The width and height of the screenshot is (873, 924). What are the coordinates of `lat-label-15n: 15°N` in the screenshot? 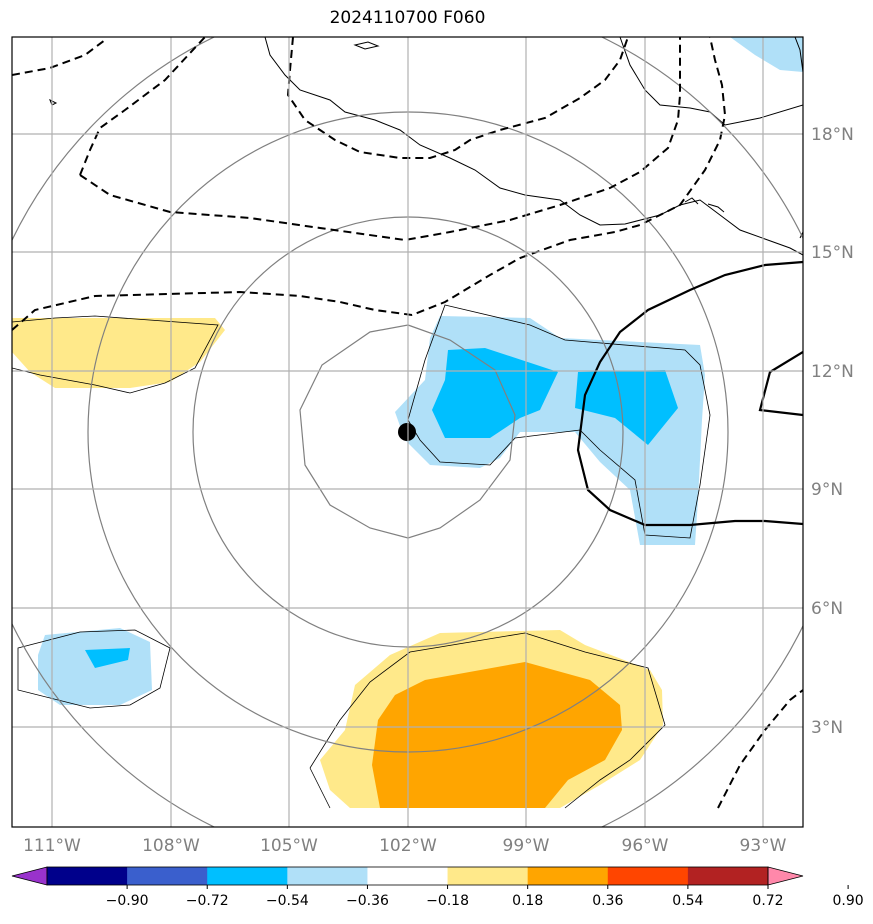 It's located at (832, 253).